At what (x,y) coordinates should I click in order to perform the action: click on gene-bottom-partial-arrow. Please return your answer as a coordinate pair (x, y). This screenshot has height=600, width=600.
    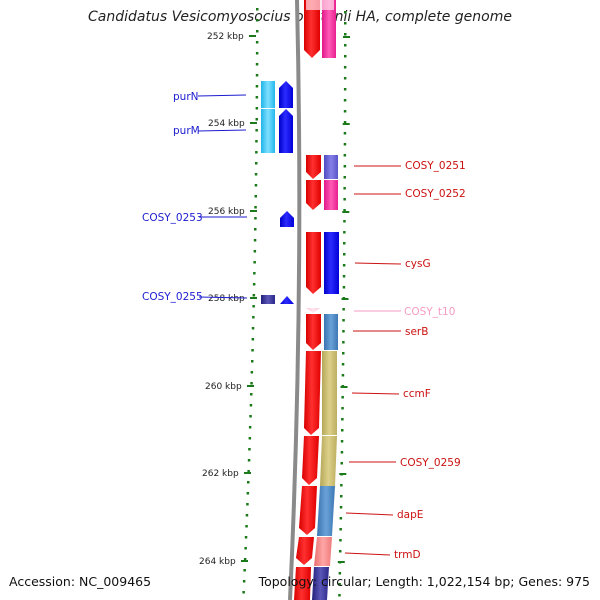
    Looking at the image, I should click on (302, 583).